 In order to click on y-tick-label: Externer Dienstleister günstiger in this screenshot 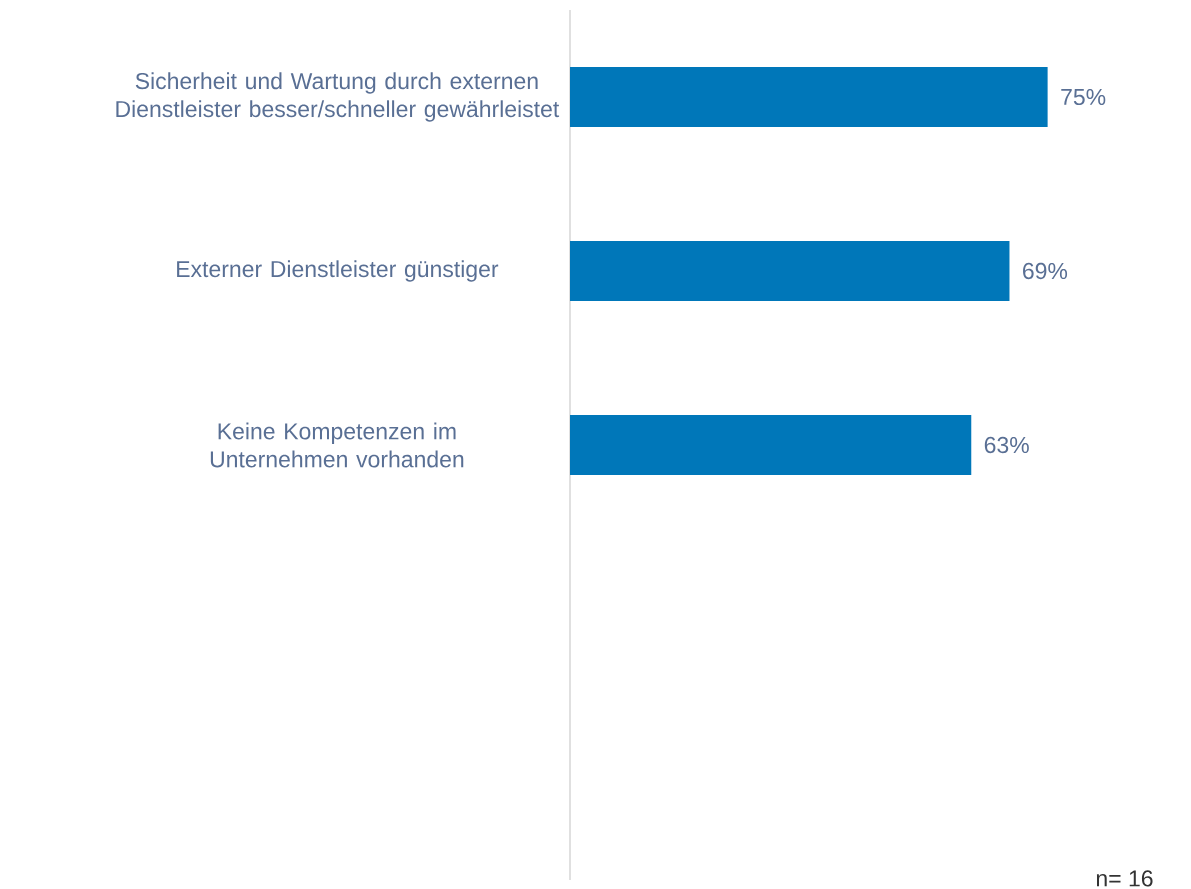, I will do `click(338, 271)`.